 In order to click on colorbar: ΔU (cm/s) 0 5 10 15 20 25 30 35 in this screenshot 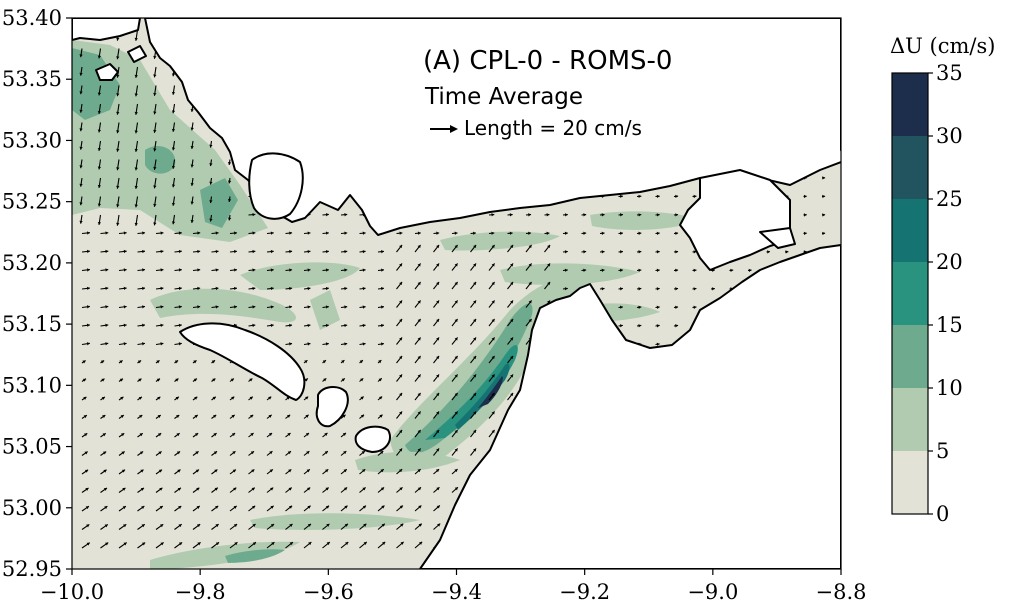, I will do `click(942, 280)`.